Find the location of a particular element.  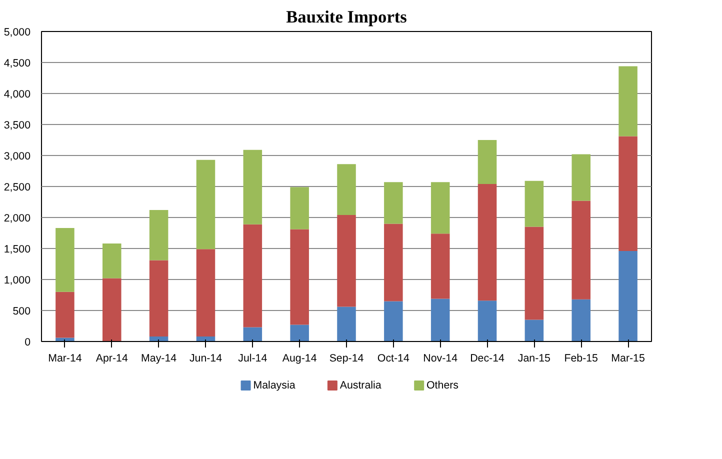

y-tick-label: 1,000 is located at coordinates (17, 280).